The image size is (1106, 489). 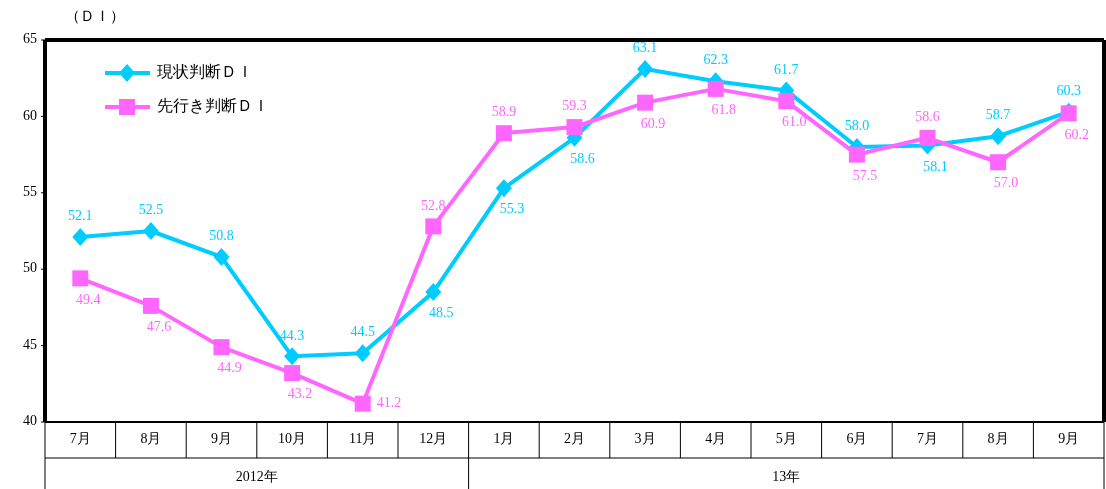 I want to click on data-label: 43.2, so click(x=300, y=394).